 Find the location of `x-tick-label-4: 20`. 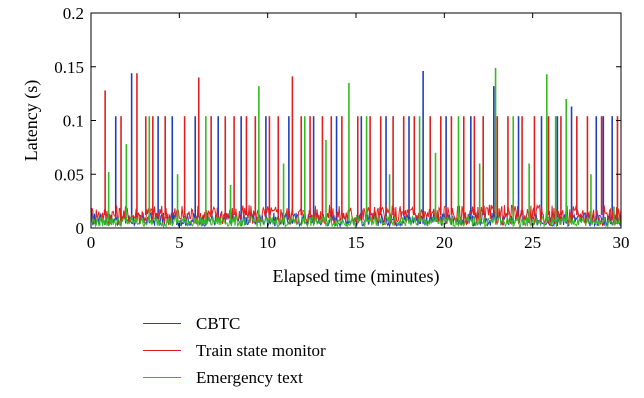

x-tick-label-4: 20 is located at coordinates (444, 242).